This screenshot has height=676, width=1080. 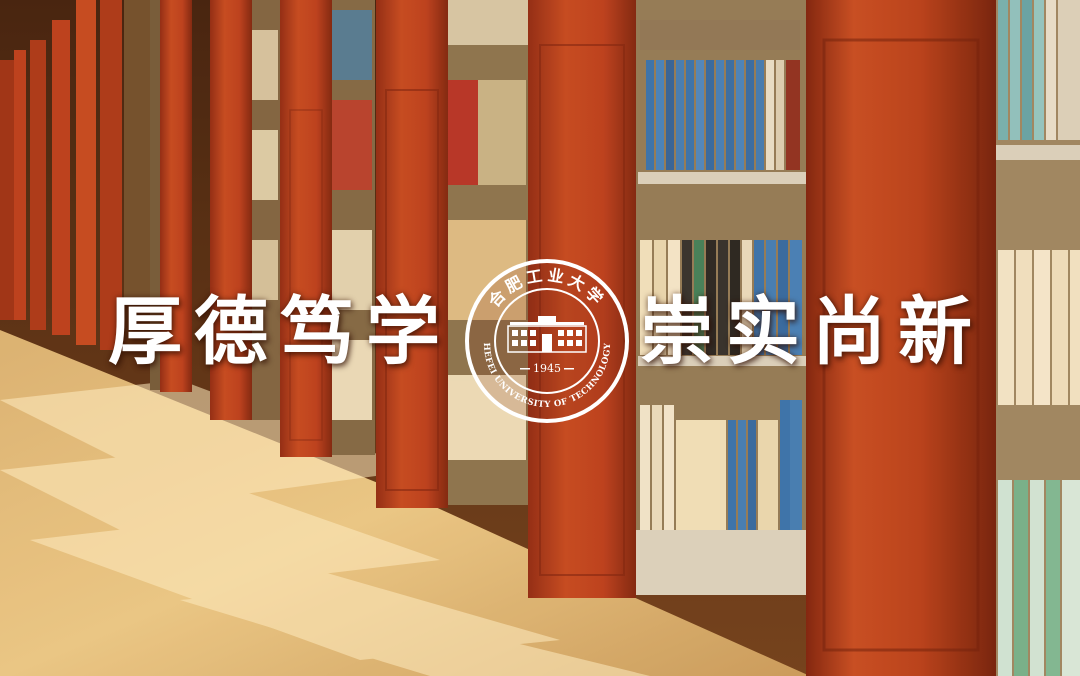 What do you see at coordinates (547, 368) in the screenshot?
I see `seal-year: 1945` at bounding box center [547, 368].